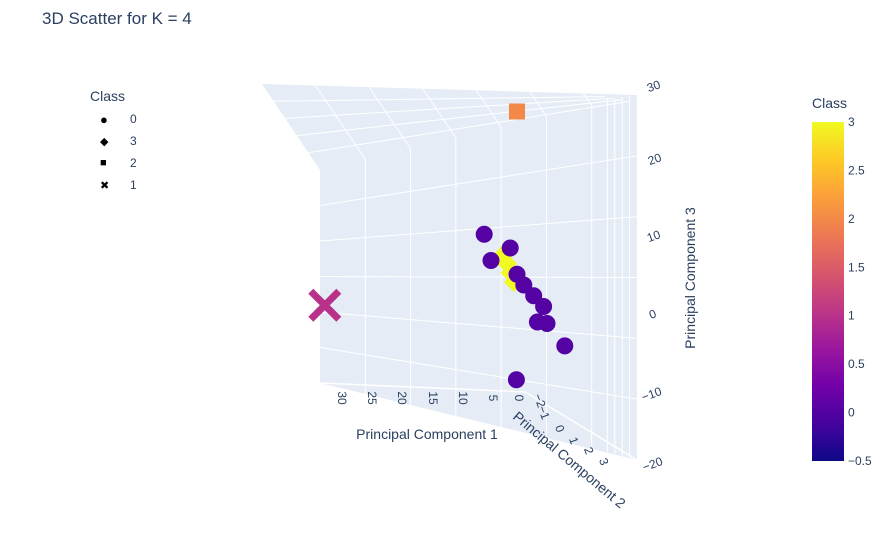 The width and height of the screenshot is (893, 556). What do you see at coordinates (652, 394) in the screenshot?
I see `z-tick-label: −10` at bounding box center [652, 394].